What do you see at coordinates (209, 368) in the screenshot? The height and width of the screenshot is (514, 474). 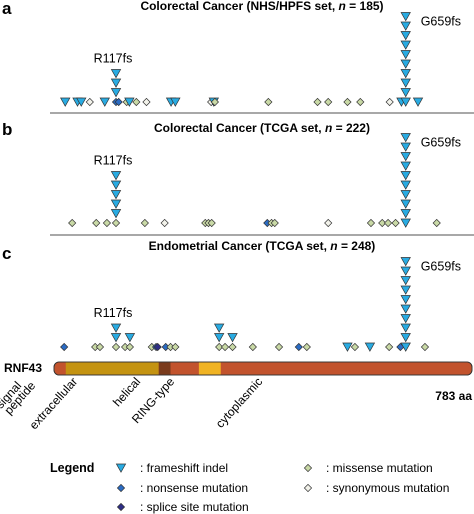 I see `domain-ring-type` at bounding box center [209, 368].